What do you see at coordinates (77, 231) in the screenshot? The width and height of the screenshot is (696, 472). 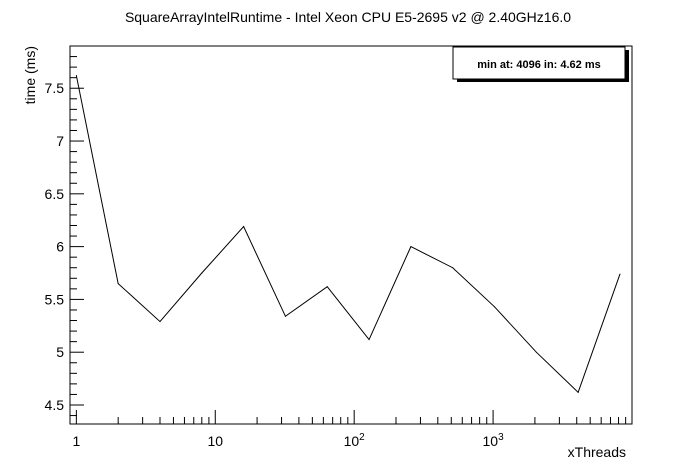 I see `y-axis-ticks` at bounding box center [77, 231].